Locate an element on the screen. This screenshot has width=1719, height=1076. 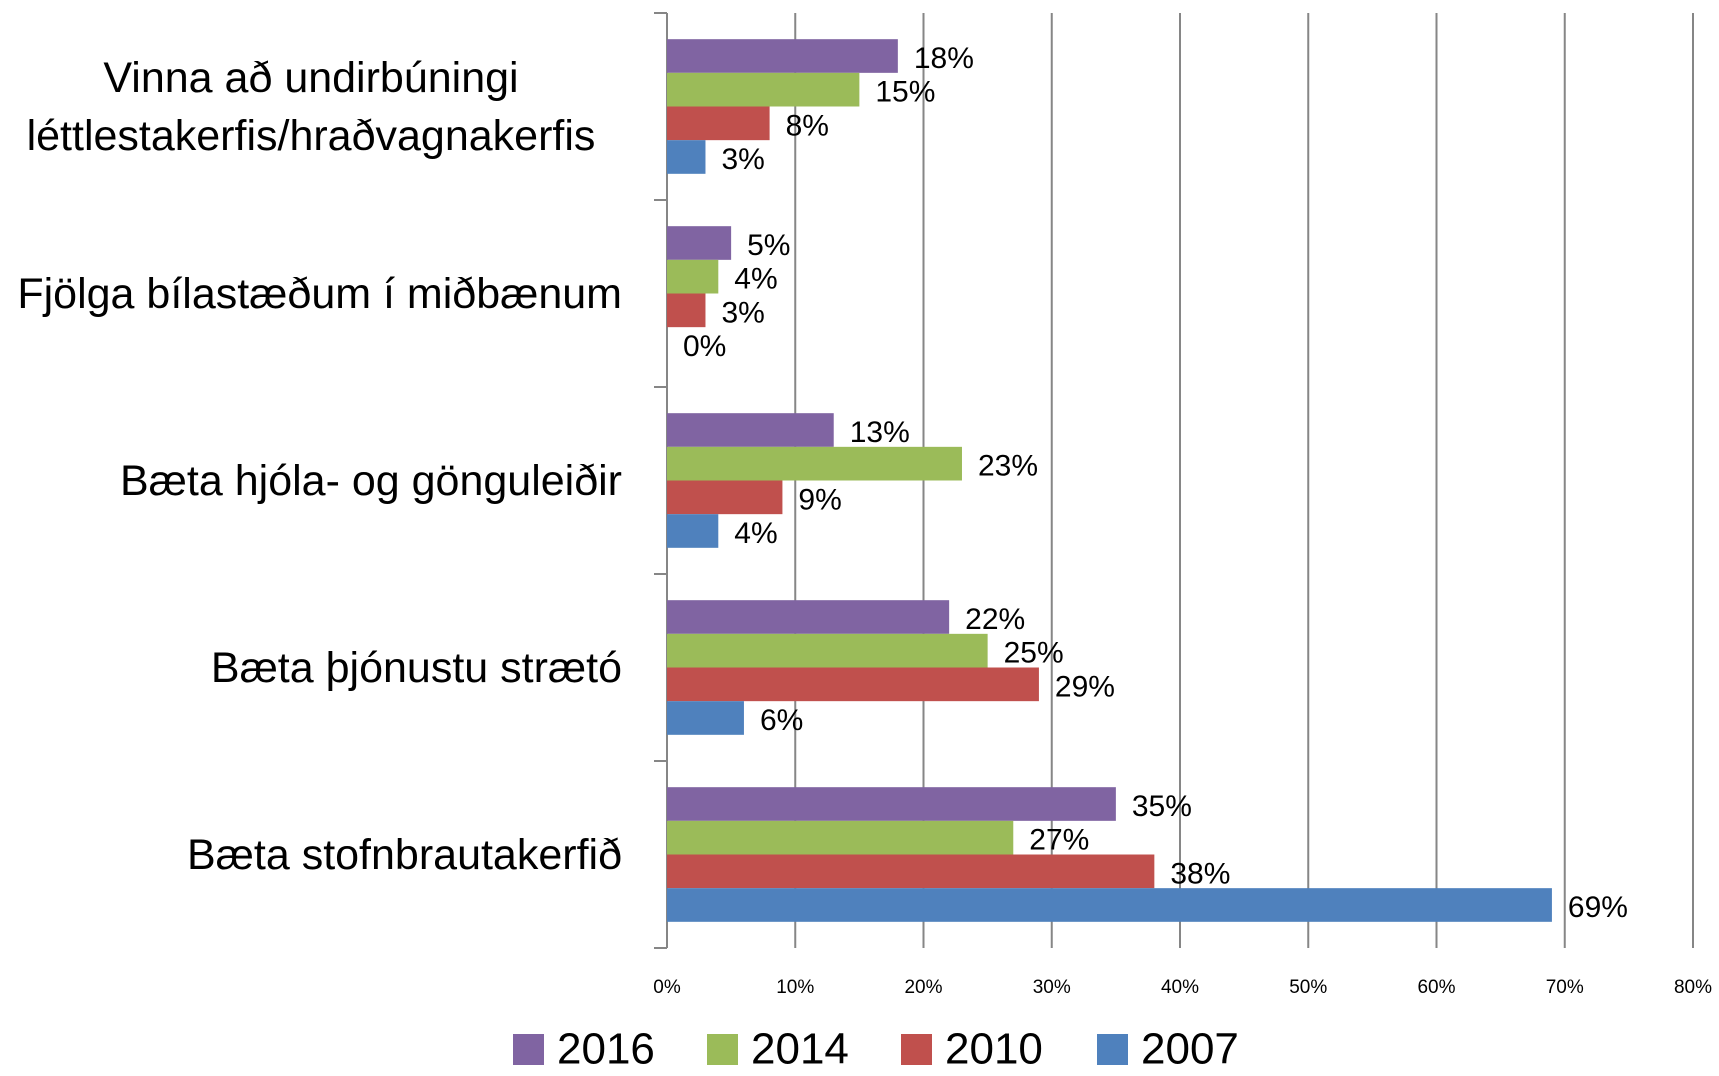
x-tick-label: 80% is located at coordinates (1693, 987).